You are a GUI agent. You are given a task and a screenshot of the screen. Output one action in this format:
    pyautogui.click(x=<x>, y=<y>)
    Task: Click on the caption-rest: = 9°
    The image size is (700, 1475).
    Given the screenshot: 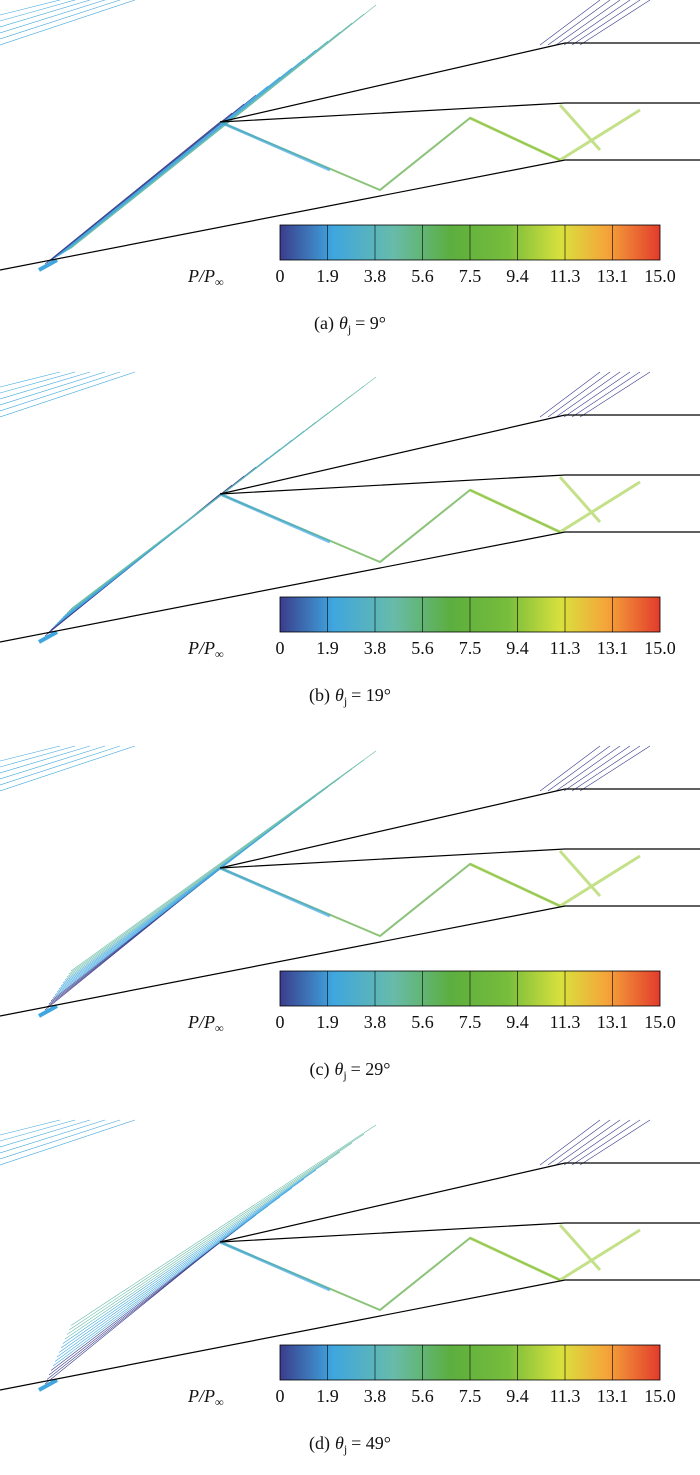 What is the action you would take?
    pyautogui.click(x=370, y=323)
    